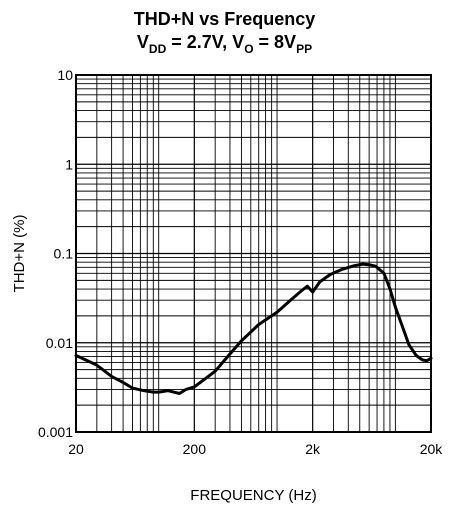 This screenshot has height=509, width=449. I want to click on title-pp-sub: PP, so click(304, 49).